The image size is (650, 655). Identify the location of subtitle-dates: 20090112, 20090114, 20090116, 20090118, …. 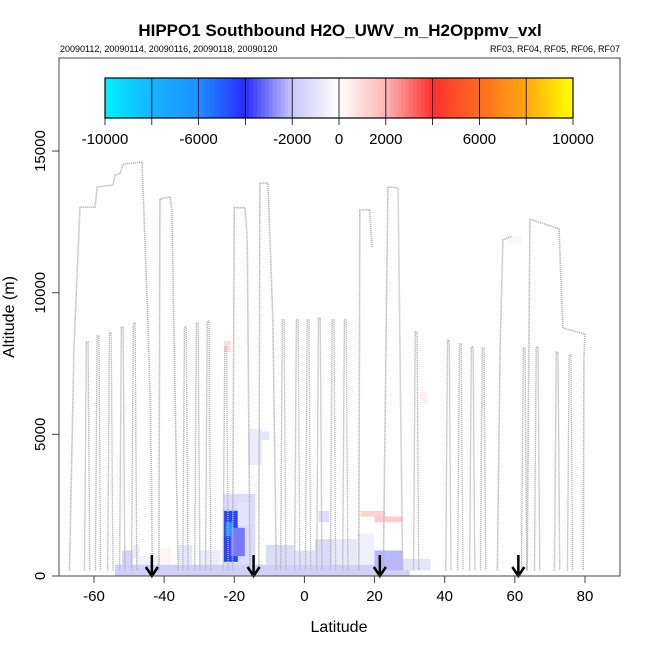
(169, 49).